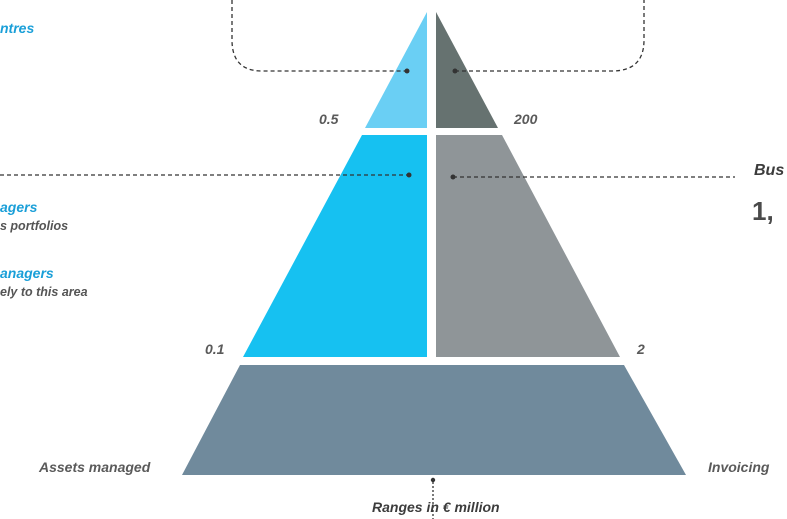 Image resolution: width=787 pixels, height=519 pixels. I want to click on tier-middle-left, so click(335, 246).